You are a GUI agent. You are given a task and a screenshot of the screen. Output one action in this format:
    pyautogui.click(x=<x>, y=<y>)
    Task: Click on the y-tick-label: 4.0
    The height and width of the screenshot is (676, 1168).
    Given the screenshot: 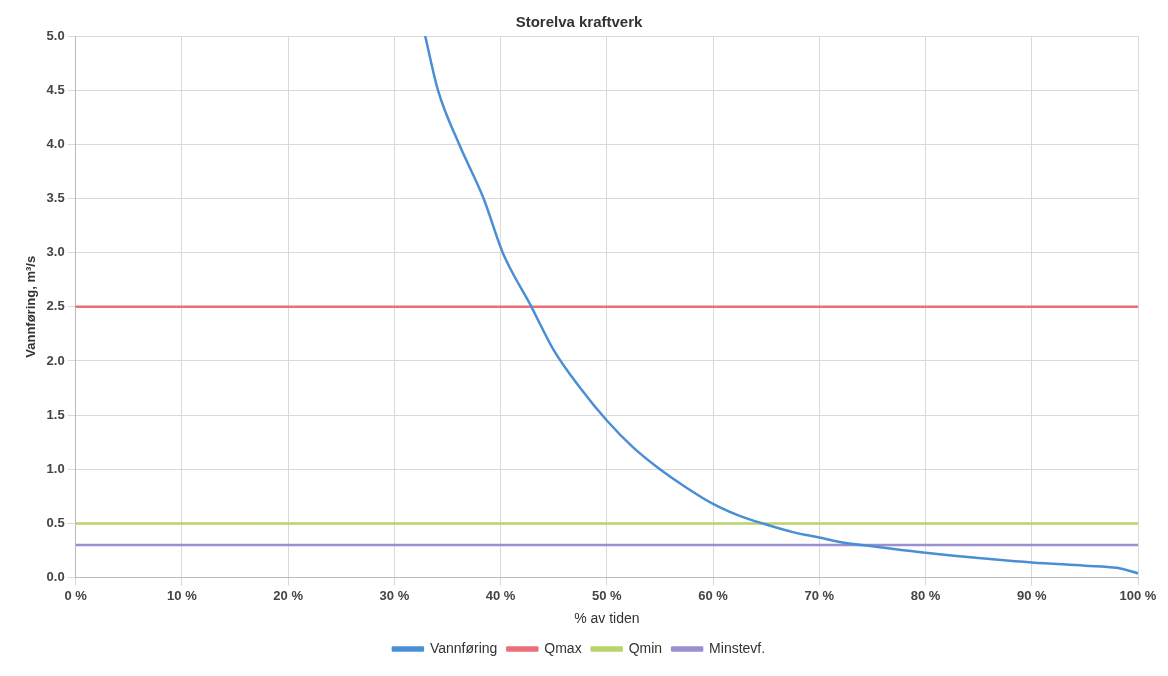 What is the action you would take?
    pyautogui.click(x=55, y=143)
    